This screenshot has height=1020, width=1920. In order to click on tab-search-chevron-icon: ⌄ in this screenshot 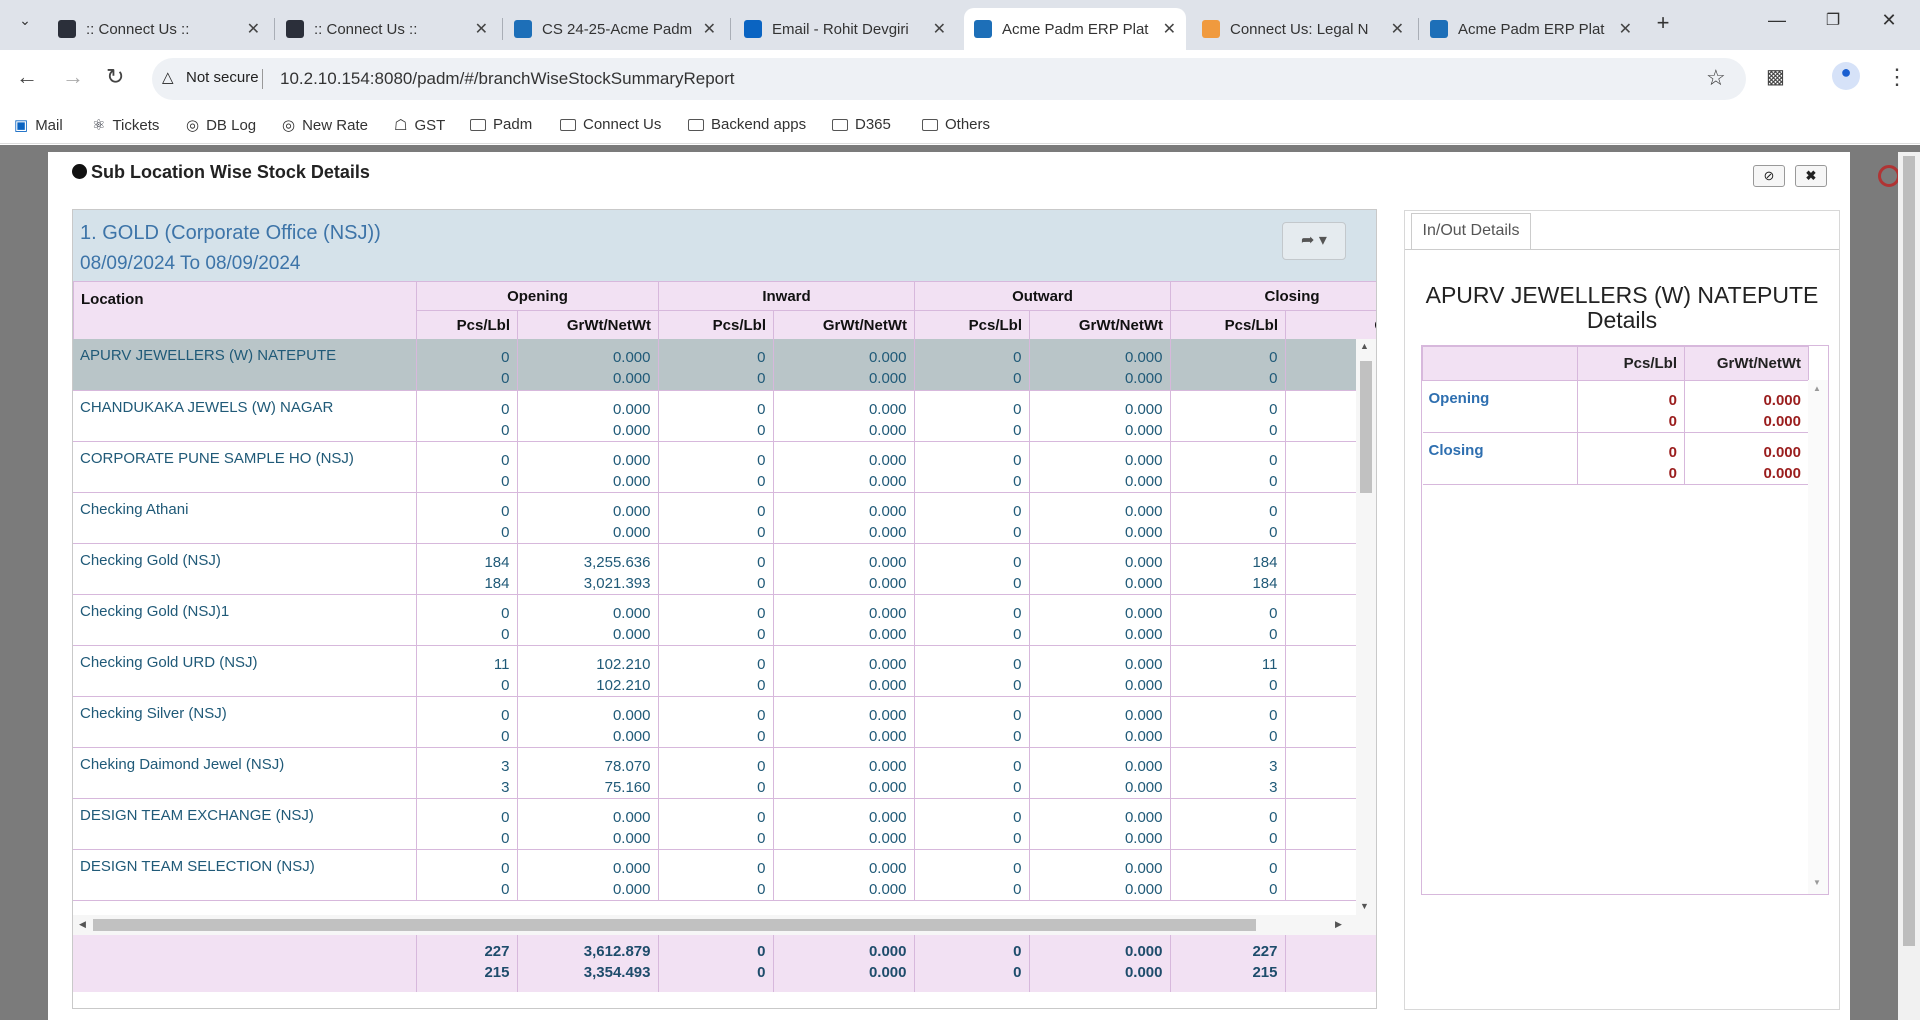, I will do `click(25, 20)`.